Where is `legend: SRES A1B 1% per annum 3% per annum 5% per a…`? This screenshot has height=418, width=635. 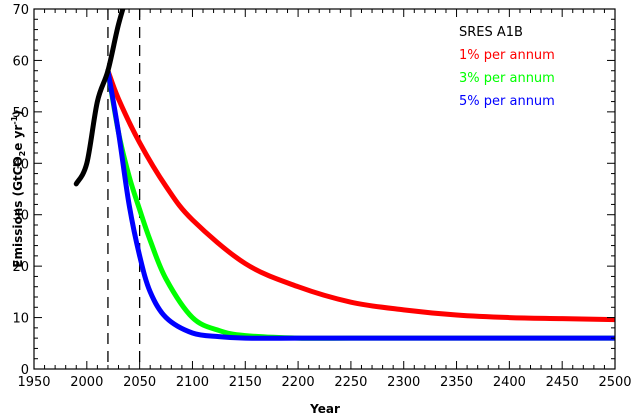
legend: SRES A1B 1% per annum 3% per annum 5% per a… is located at coordinates (507, 67).